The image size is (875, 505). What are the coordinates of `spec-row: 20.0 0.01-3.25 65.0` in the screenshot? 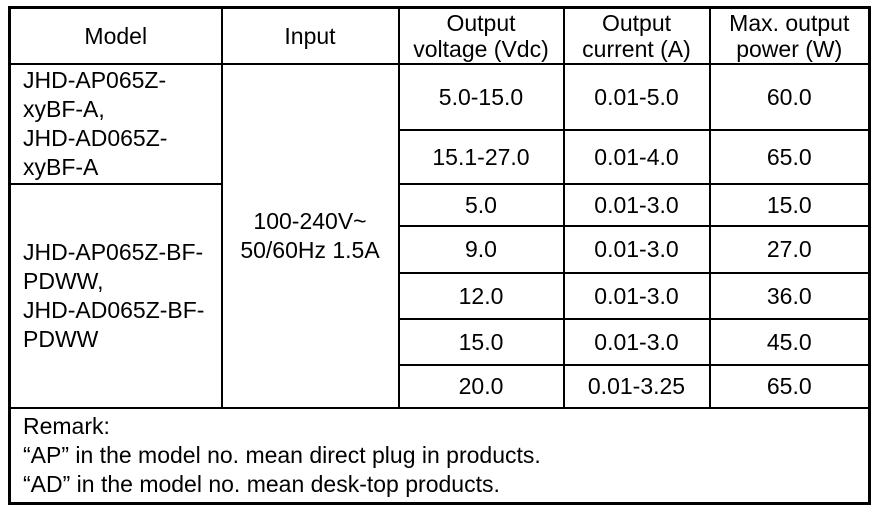 It's located at (440, 386).